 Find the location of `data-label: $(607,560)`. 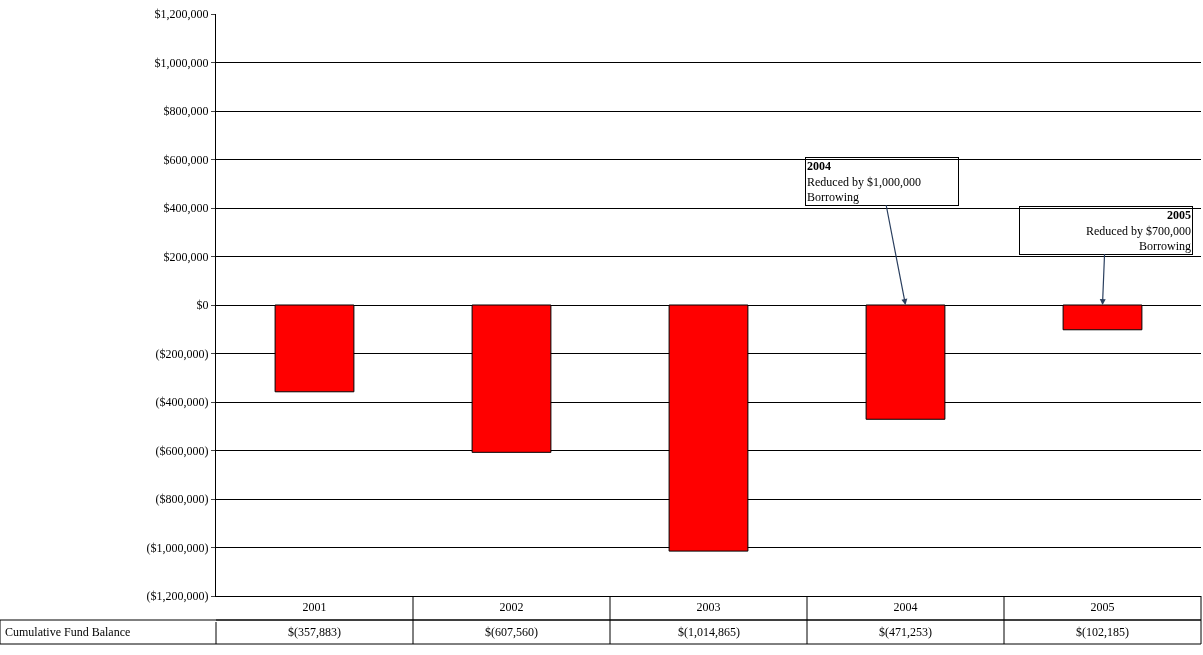

data-label: $(607,560) is located at coordinates (511, 632).